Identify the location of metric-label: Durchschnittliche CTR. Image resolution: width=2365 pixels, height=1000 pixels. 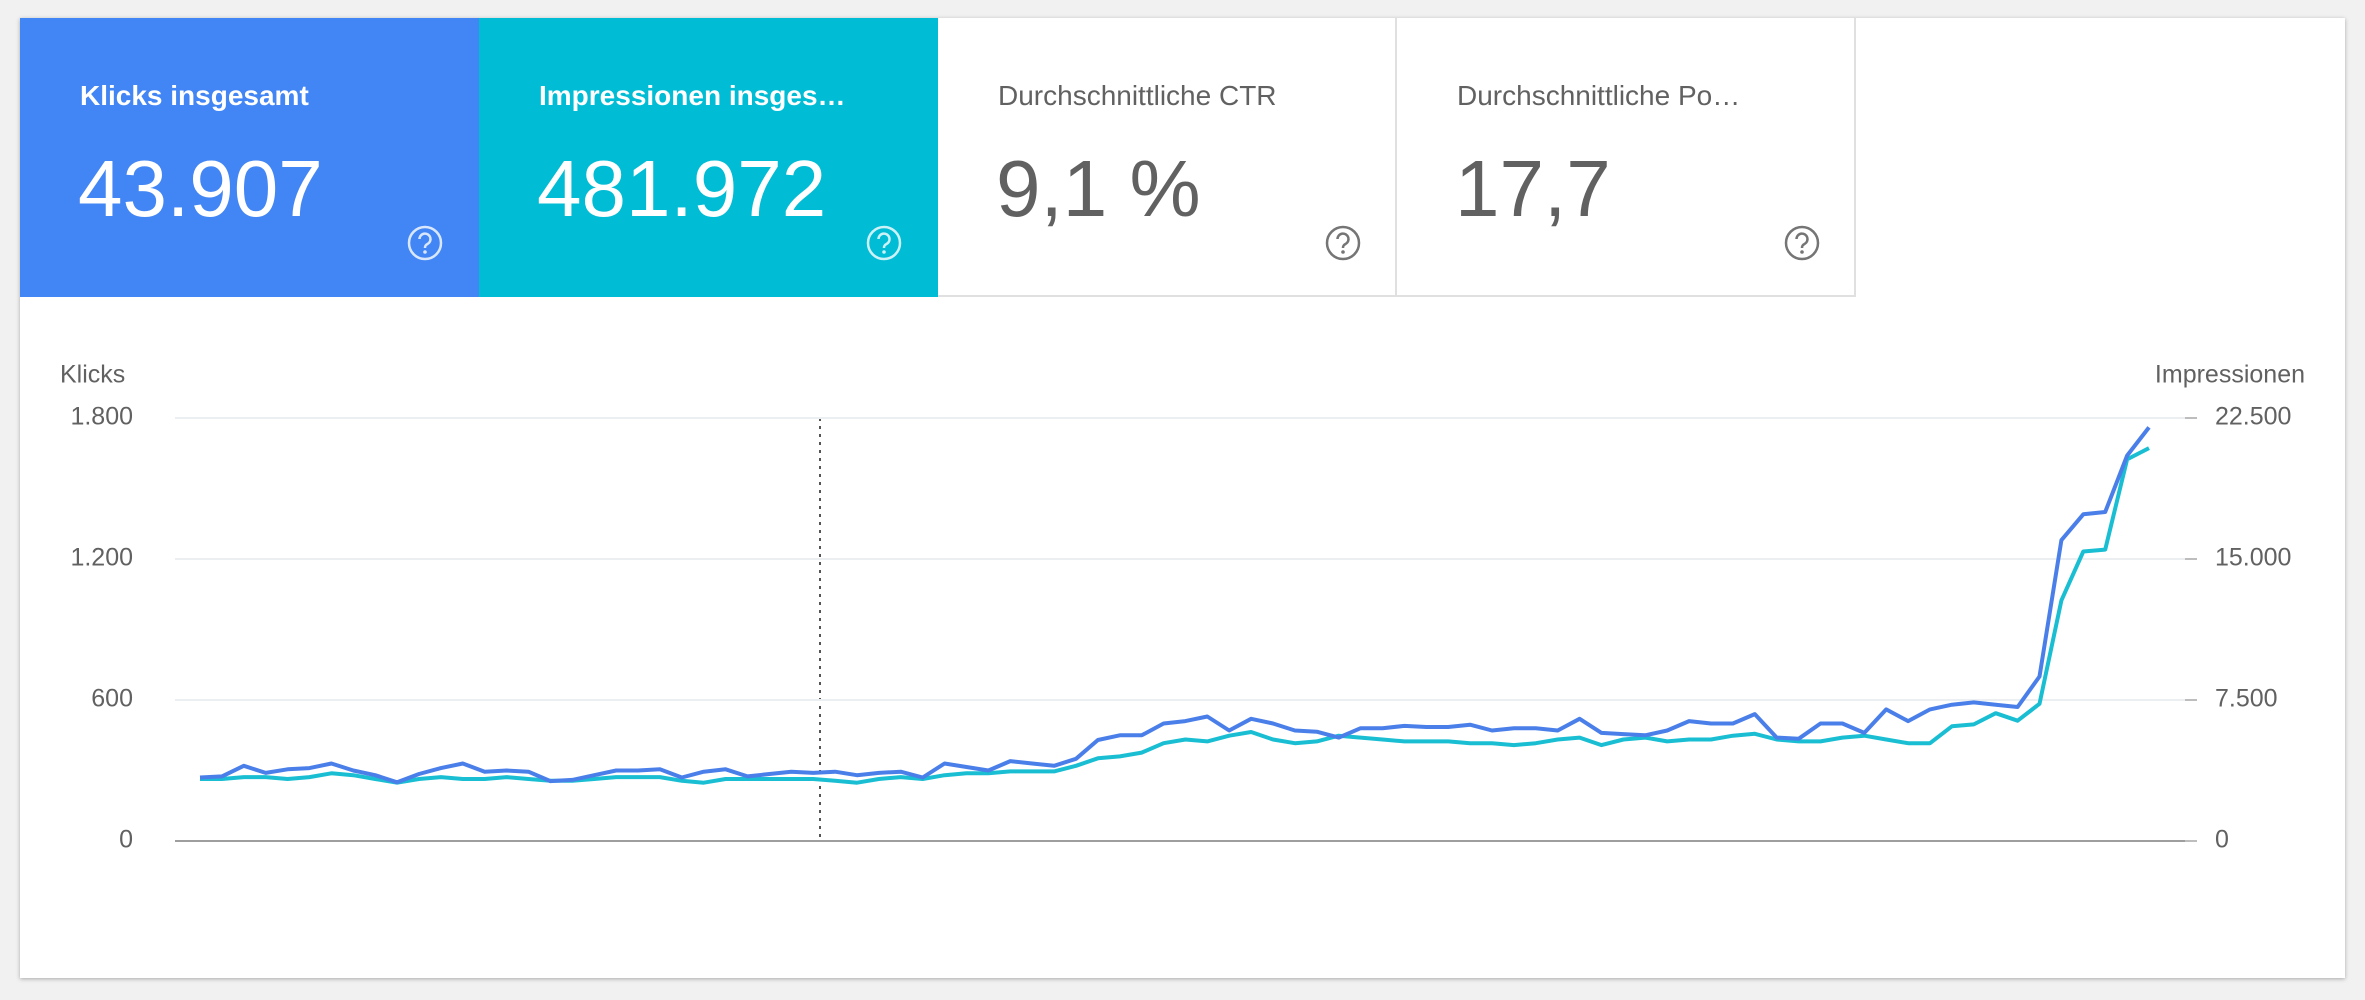
(1137, 95).